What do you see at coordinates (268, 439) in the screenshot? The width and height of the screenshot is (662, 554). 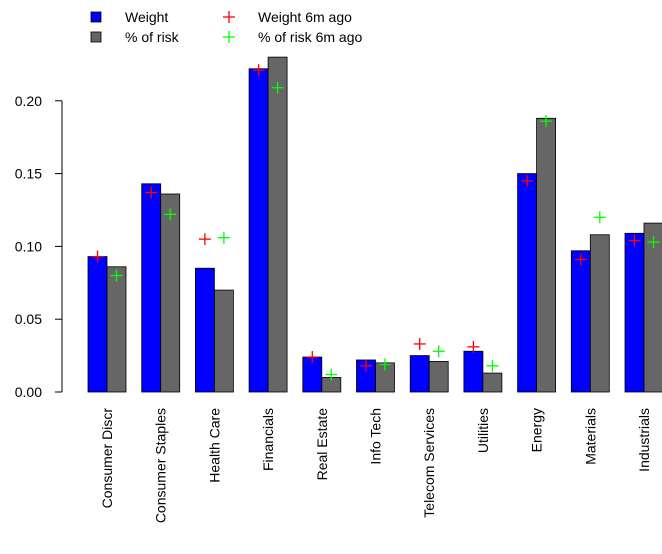 I see `x-tick-label: Financials` at bounding box center [268, 439].